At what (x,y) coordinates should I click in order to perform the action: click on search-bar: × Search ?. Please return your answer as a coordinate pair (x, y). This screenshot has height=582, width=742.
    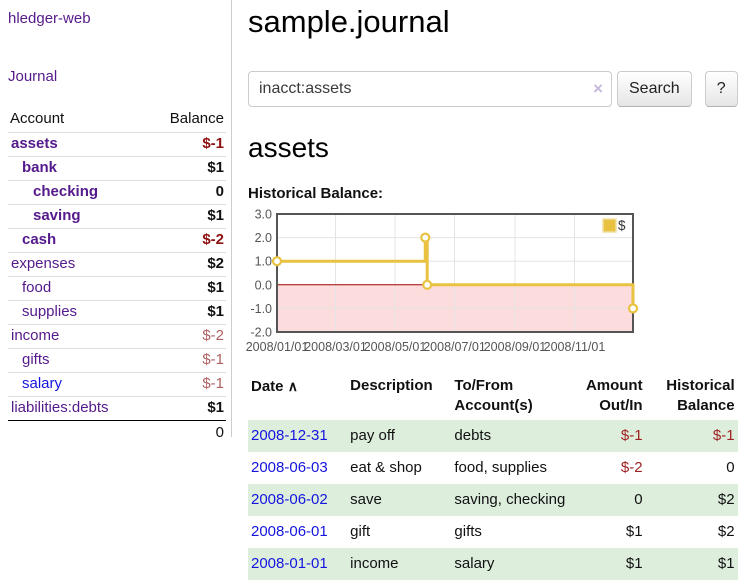
    Looking at the image, I should click on (493, 89).